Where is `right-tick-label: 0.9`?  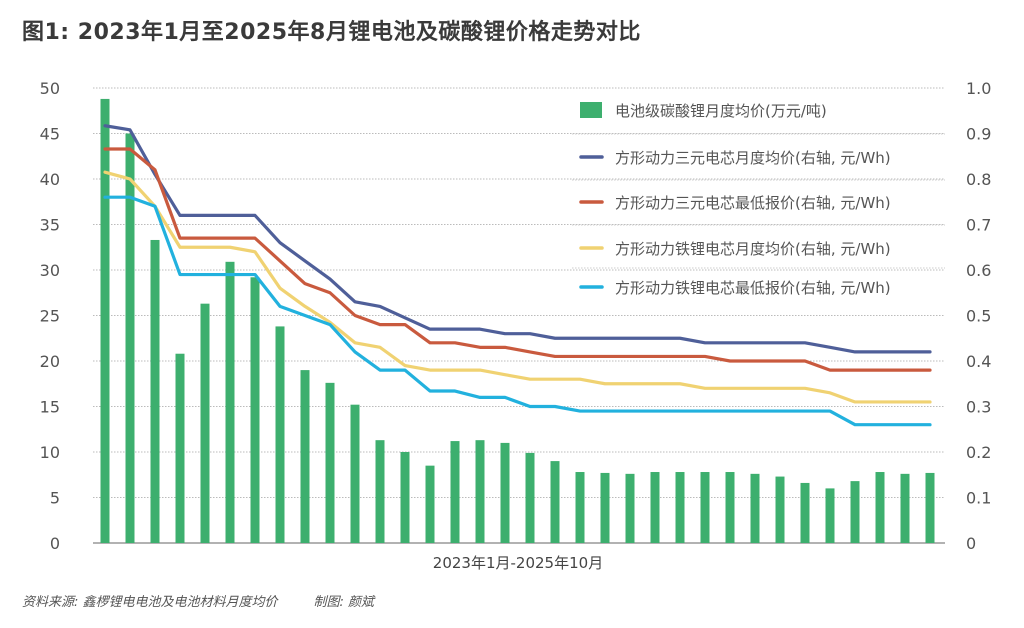 right-tick-label: 0.9 is located at coordinates (978, 134).